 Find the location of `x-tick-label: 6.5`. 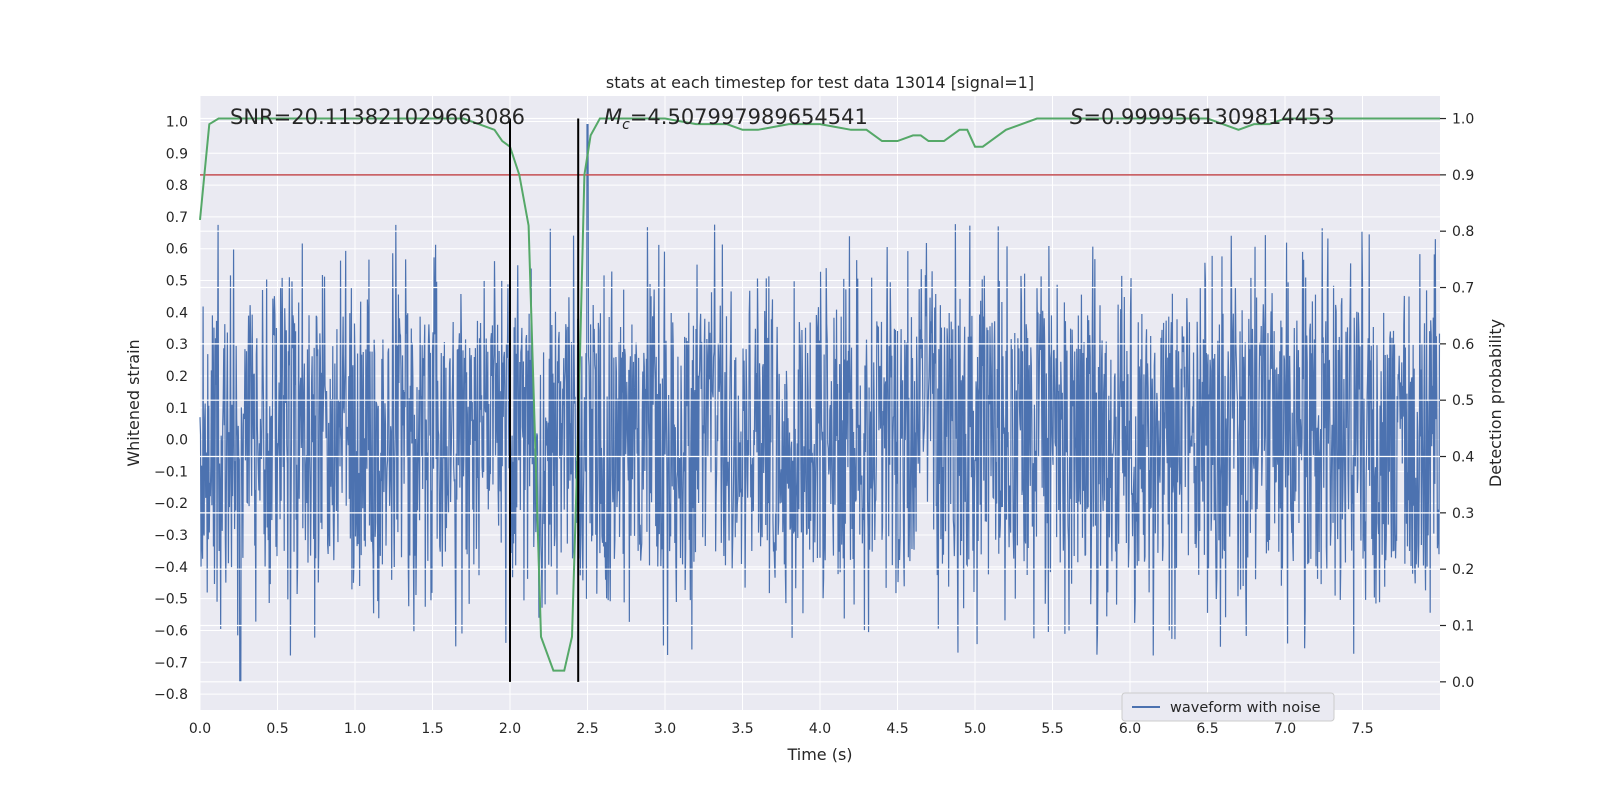

x-tick-label: 6.5 is located at coordinates (1207, 729).